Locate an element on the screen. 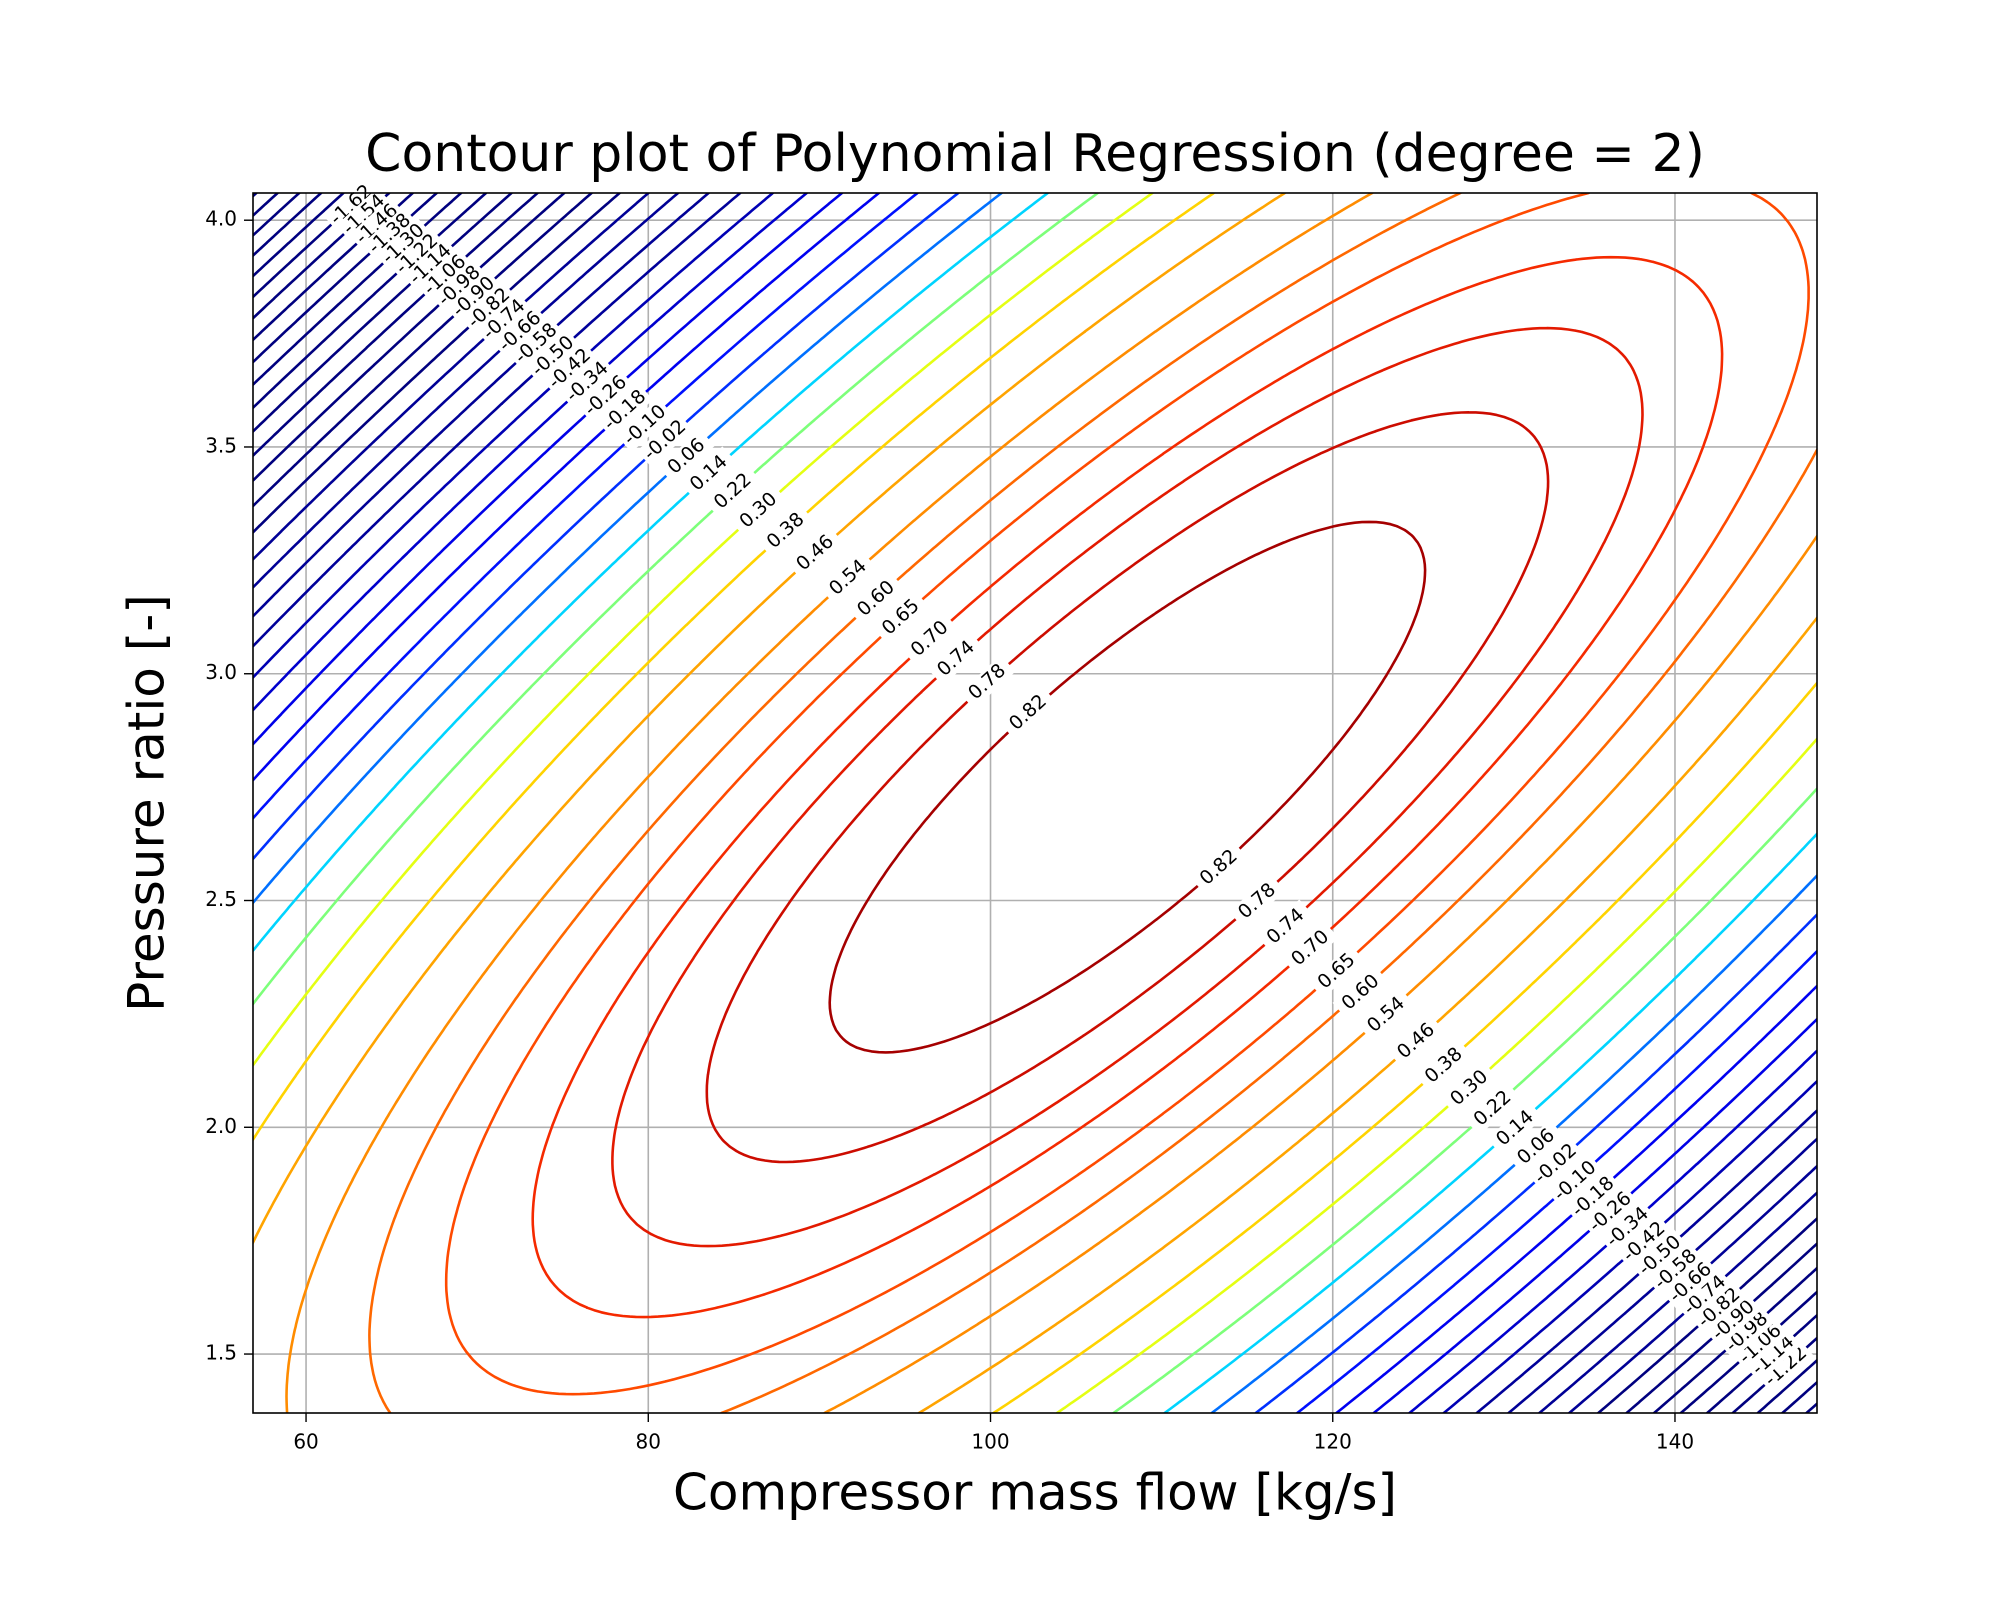 Image resolution: width=2000 pixels, height=1600 pixels. x-tick-label: 100 is located at coordinates (990, 1442).